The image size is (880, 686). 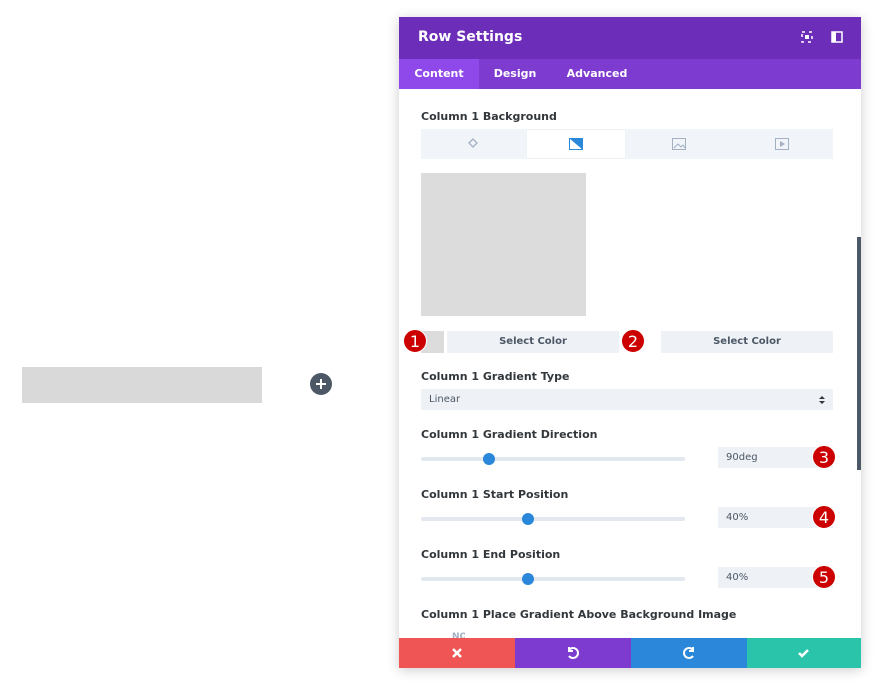 What do you see at coordinates (679, 144) in the screenshot?
I see `image-icon` at bounding box center [679, 144].